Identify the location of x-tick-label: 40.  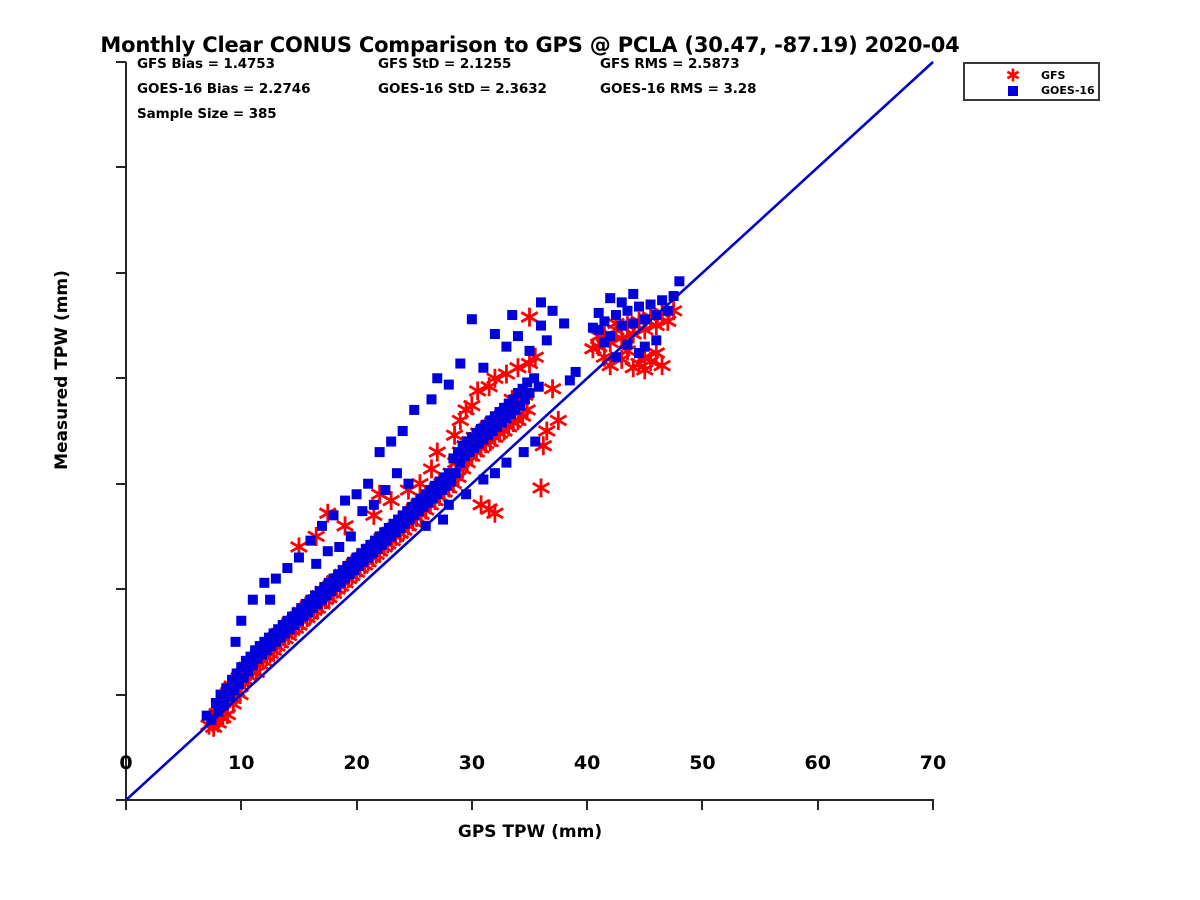
(587, 763).